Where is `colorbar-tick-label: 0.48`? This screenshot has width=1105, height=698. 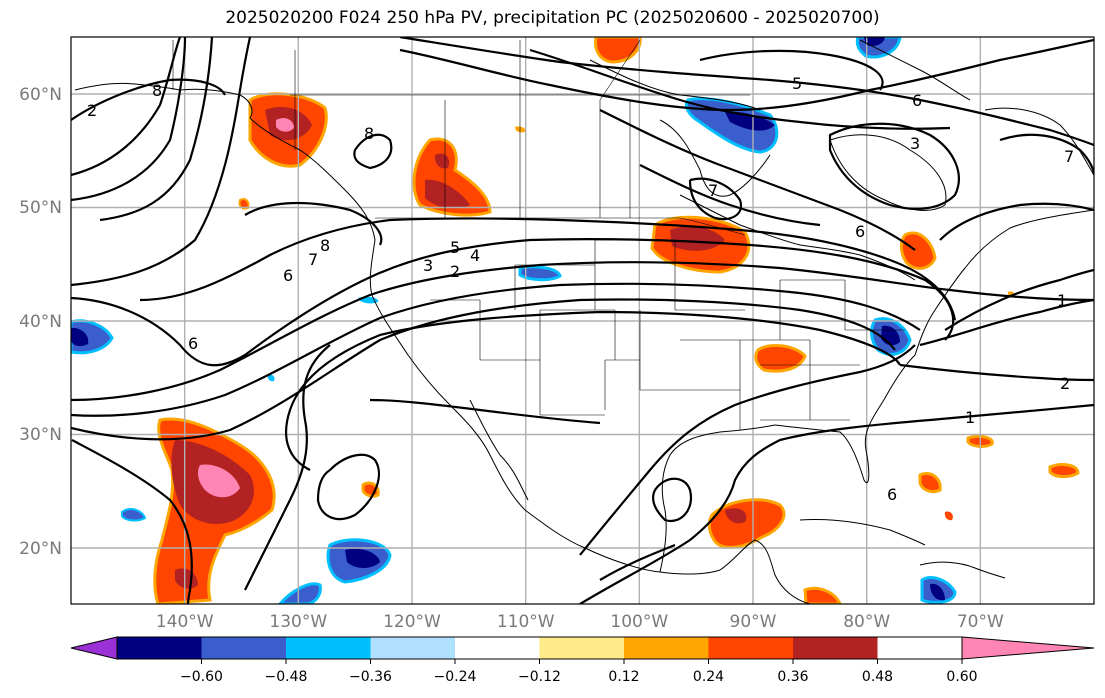 colorbar-tick-label: 0.48 is located at coordinates (877, 677).